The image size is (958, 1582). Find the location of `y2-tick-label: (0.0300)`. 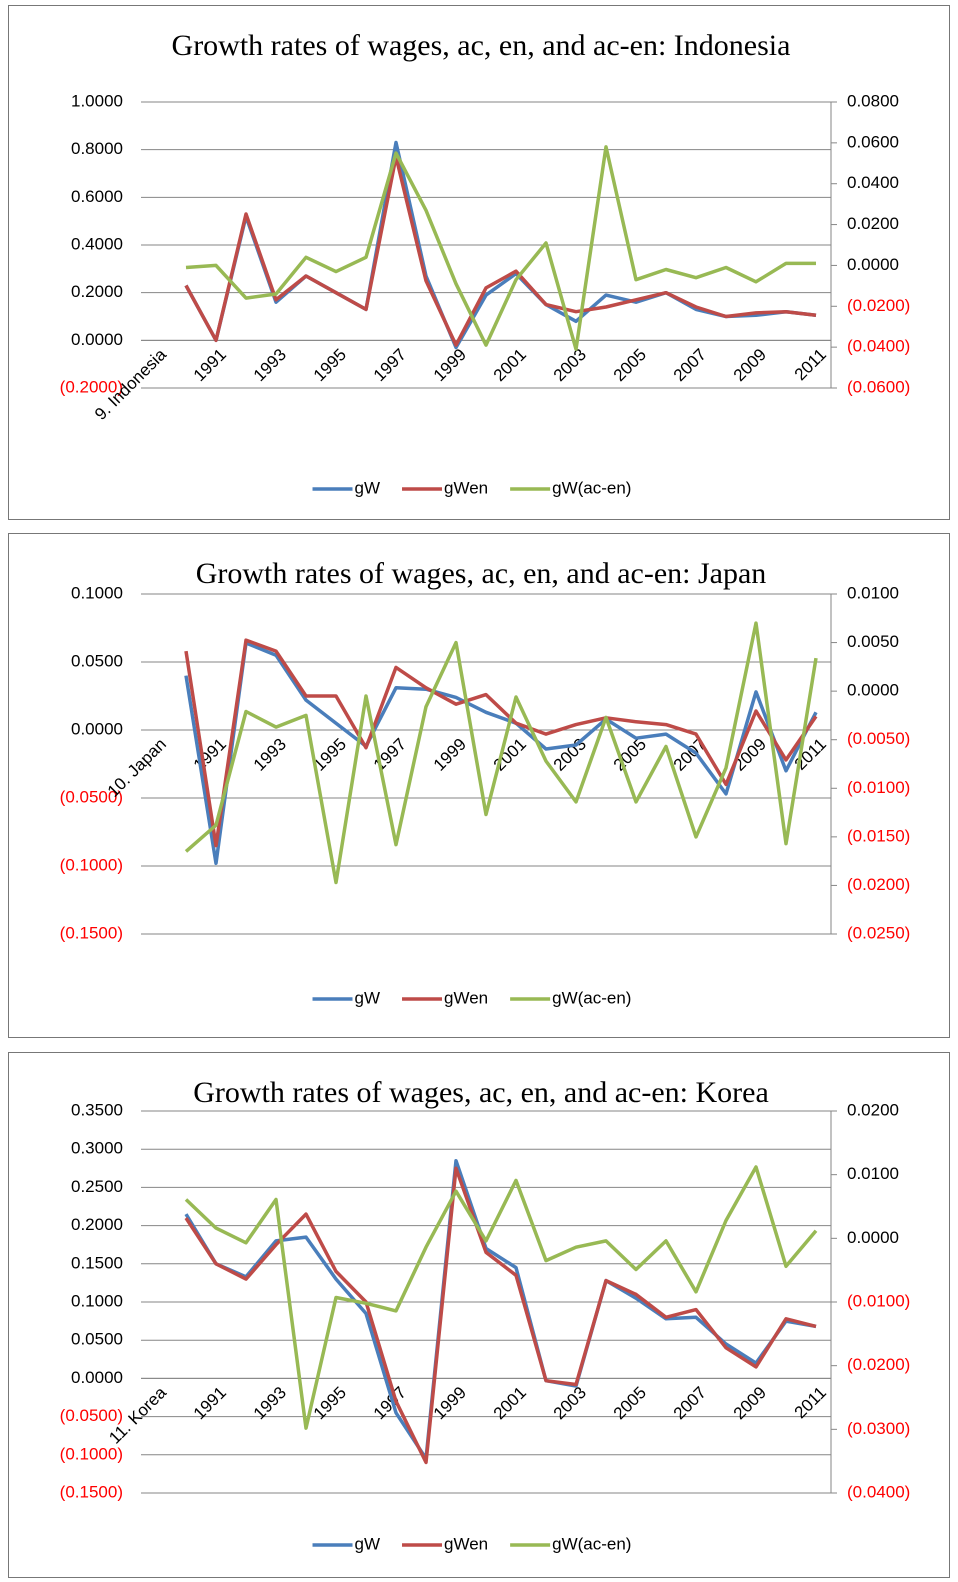

y2-tick-label: (0.0300) is located at coordinates (878, 1428).